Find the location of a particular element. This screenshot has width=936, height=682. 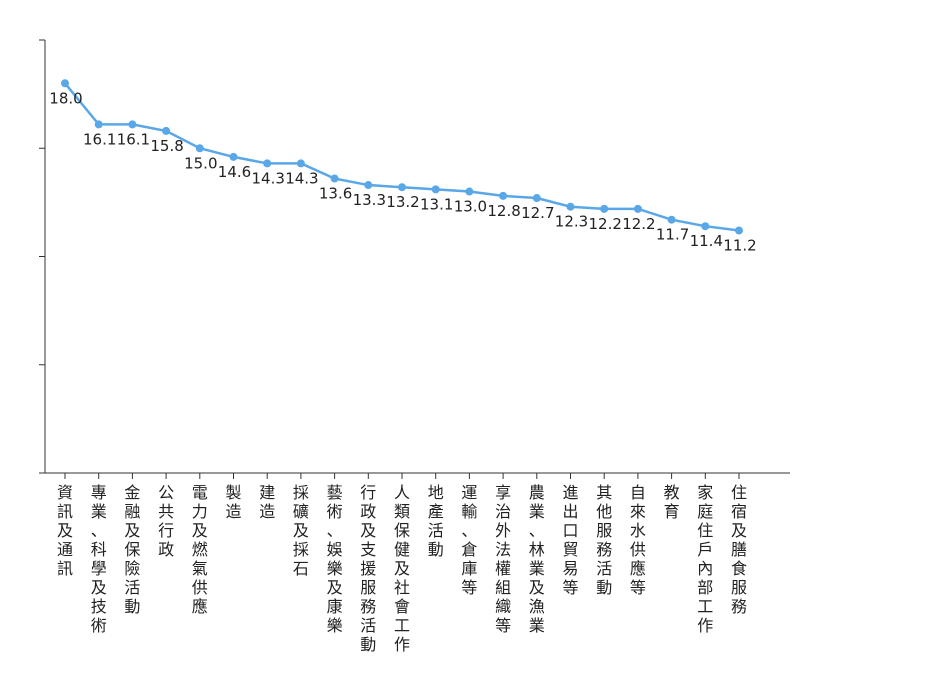

x-tick-label: 行政及支援服務活動 is located at coordinates (368, 568).